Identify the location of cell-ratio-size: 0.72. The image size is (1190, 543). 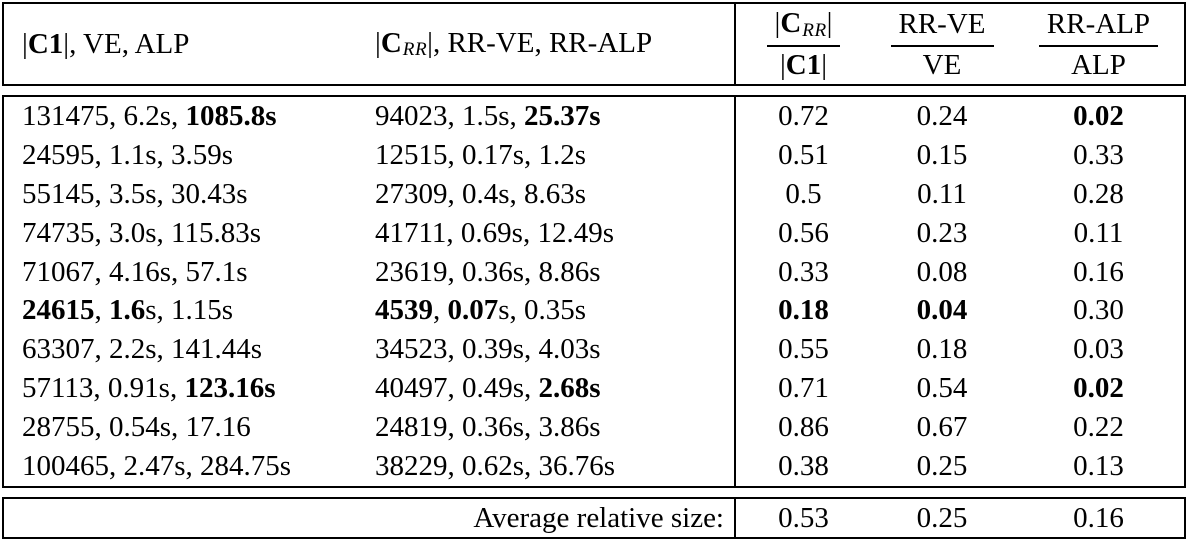
(802, 116).